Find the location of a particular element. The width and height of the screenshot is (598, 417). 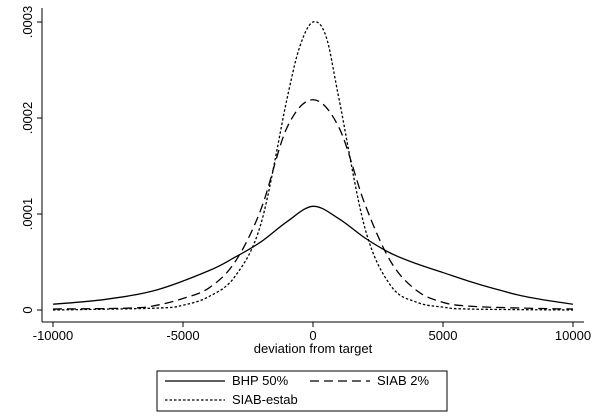

y-tick-label: .0003 is located at coordinates (27, 22).